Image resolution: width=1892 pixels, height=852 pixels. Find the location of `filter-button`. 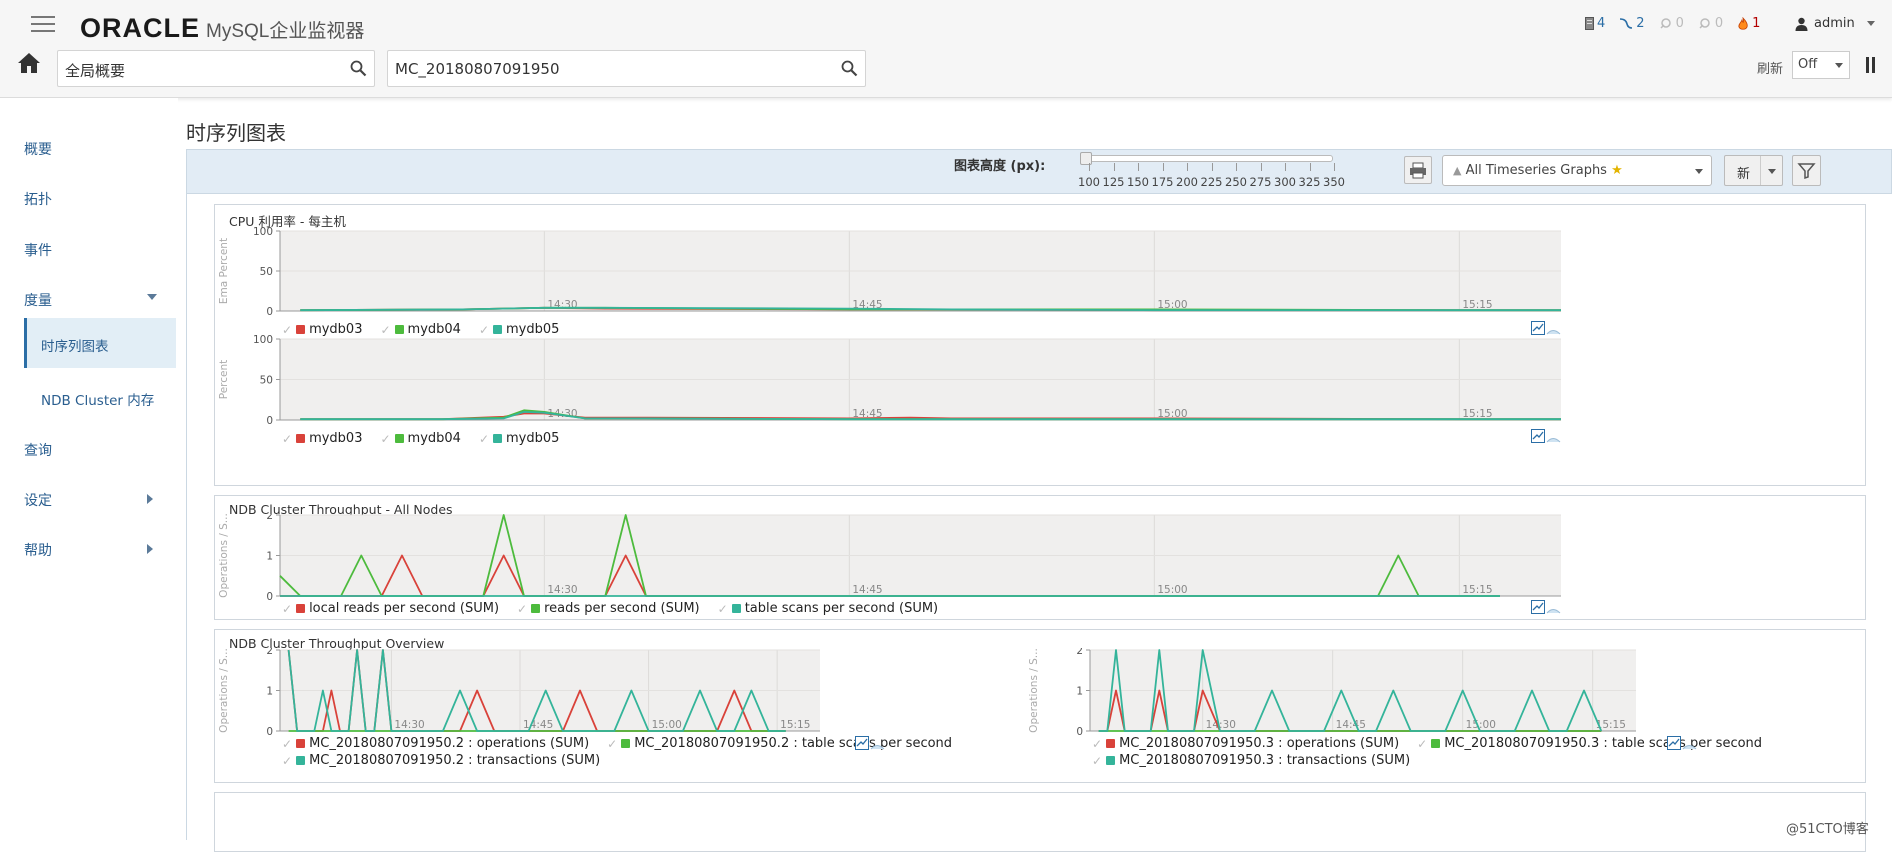

filter-button is located at coordinates (1806, 170).